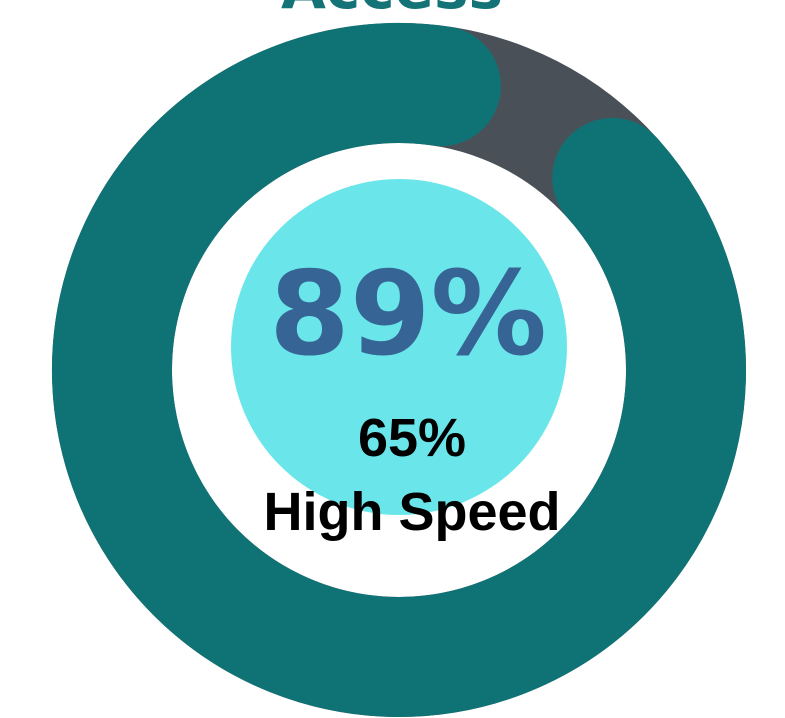  I want to click on chart-title: Access, so click(392, 11).